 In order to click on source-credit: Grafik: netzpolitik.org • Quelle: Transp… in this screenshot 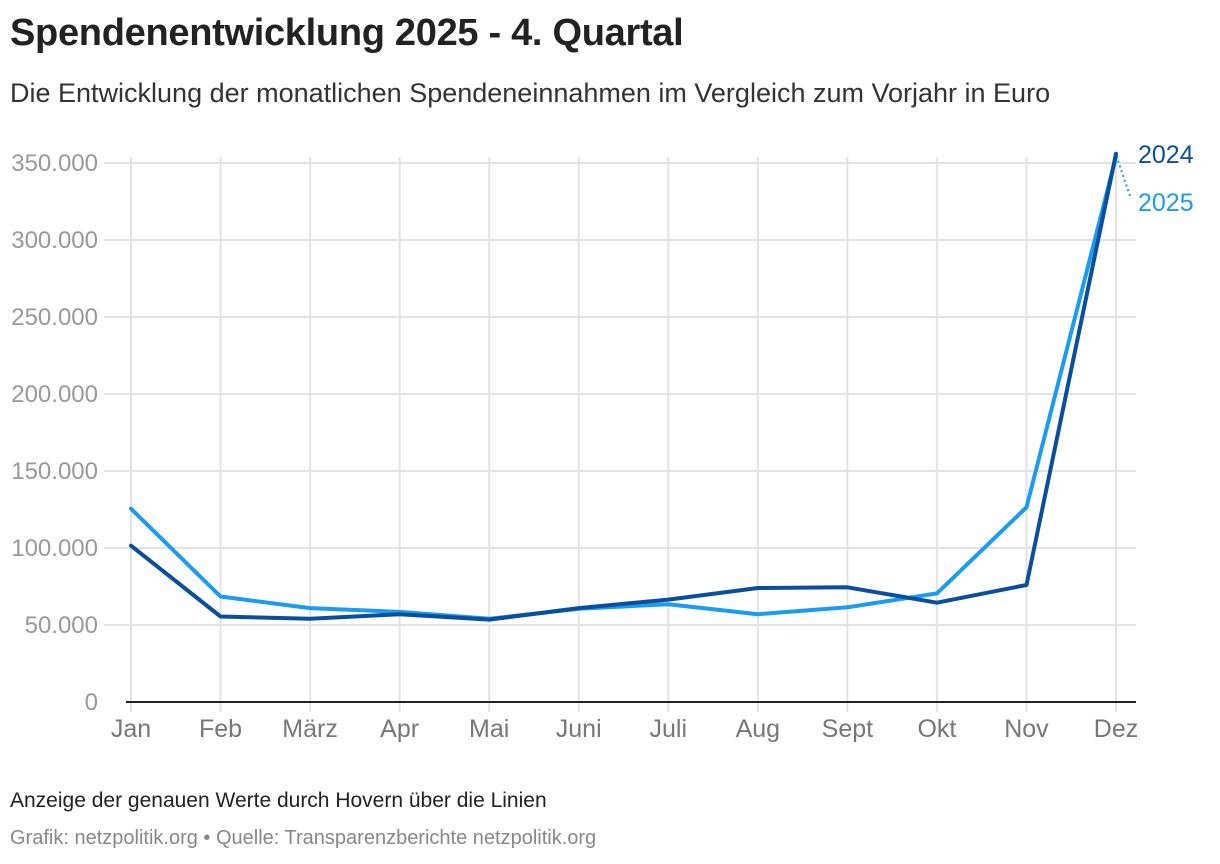, I will do `click(303, 838)`.